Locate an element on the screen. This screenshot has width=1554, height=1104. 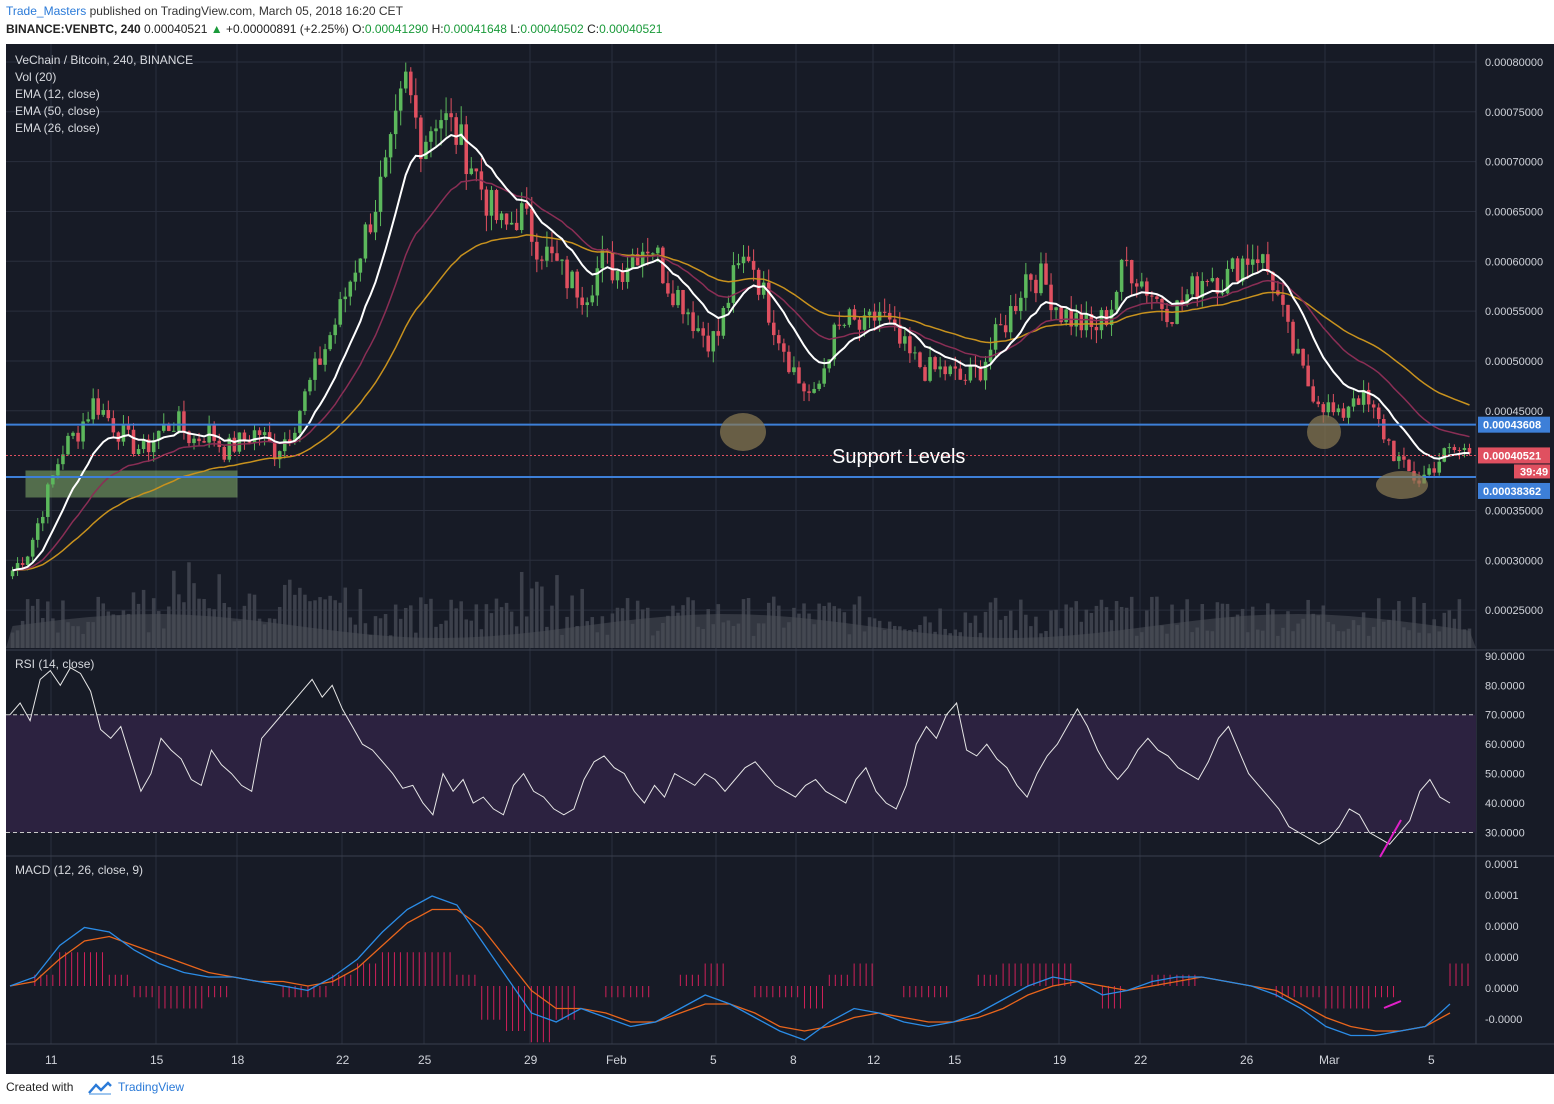
author-link: Trade_Masters is located at coordinates (46, 11).